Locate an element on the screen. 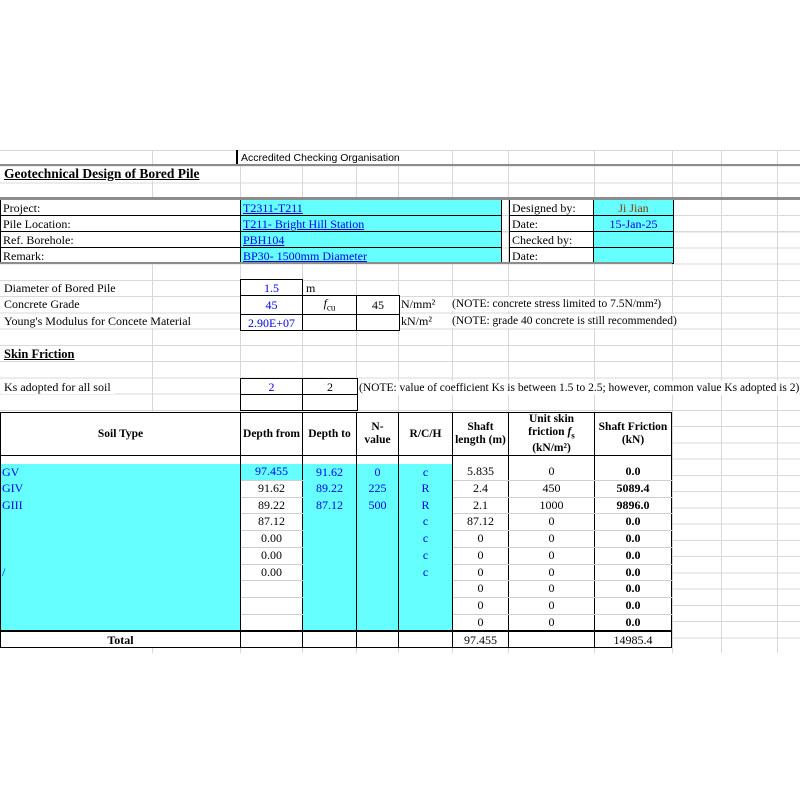  youngs-modulus-value-cell: 2.90E+07 is located at coordinates (271, 323).